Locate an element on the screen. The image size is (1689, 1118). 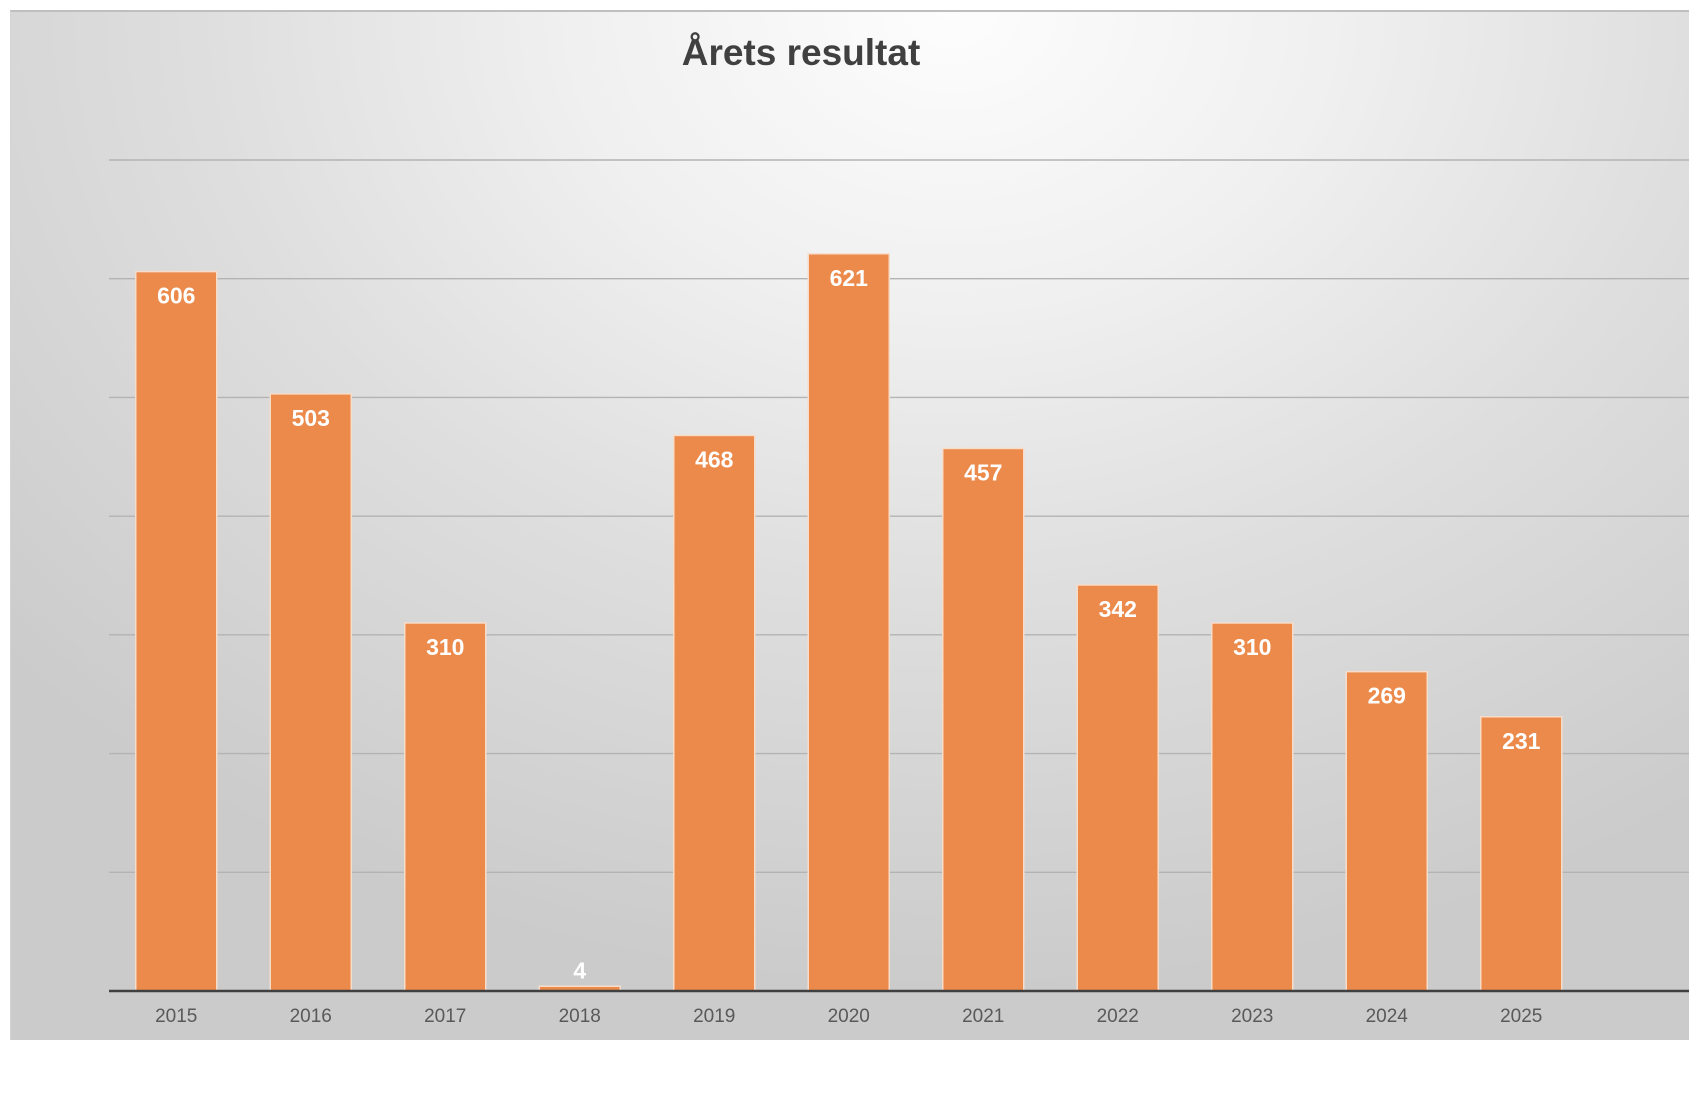
x-tick-label-2015: 2015 is located at coordinates (176, 1016).